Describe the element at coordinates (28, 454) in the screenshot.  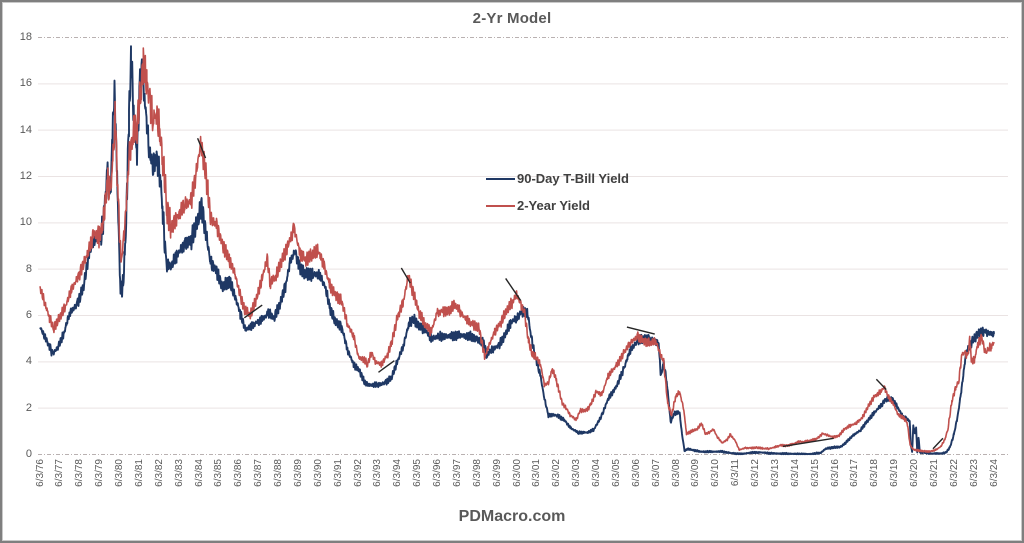
I see `y-tick-label-0: 0` at that location.